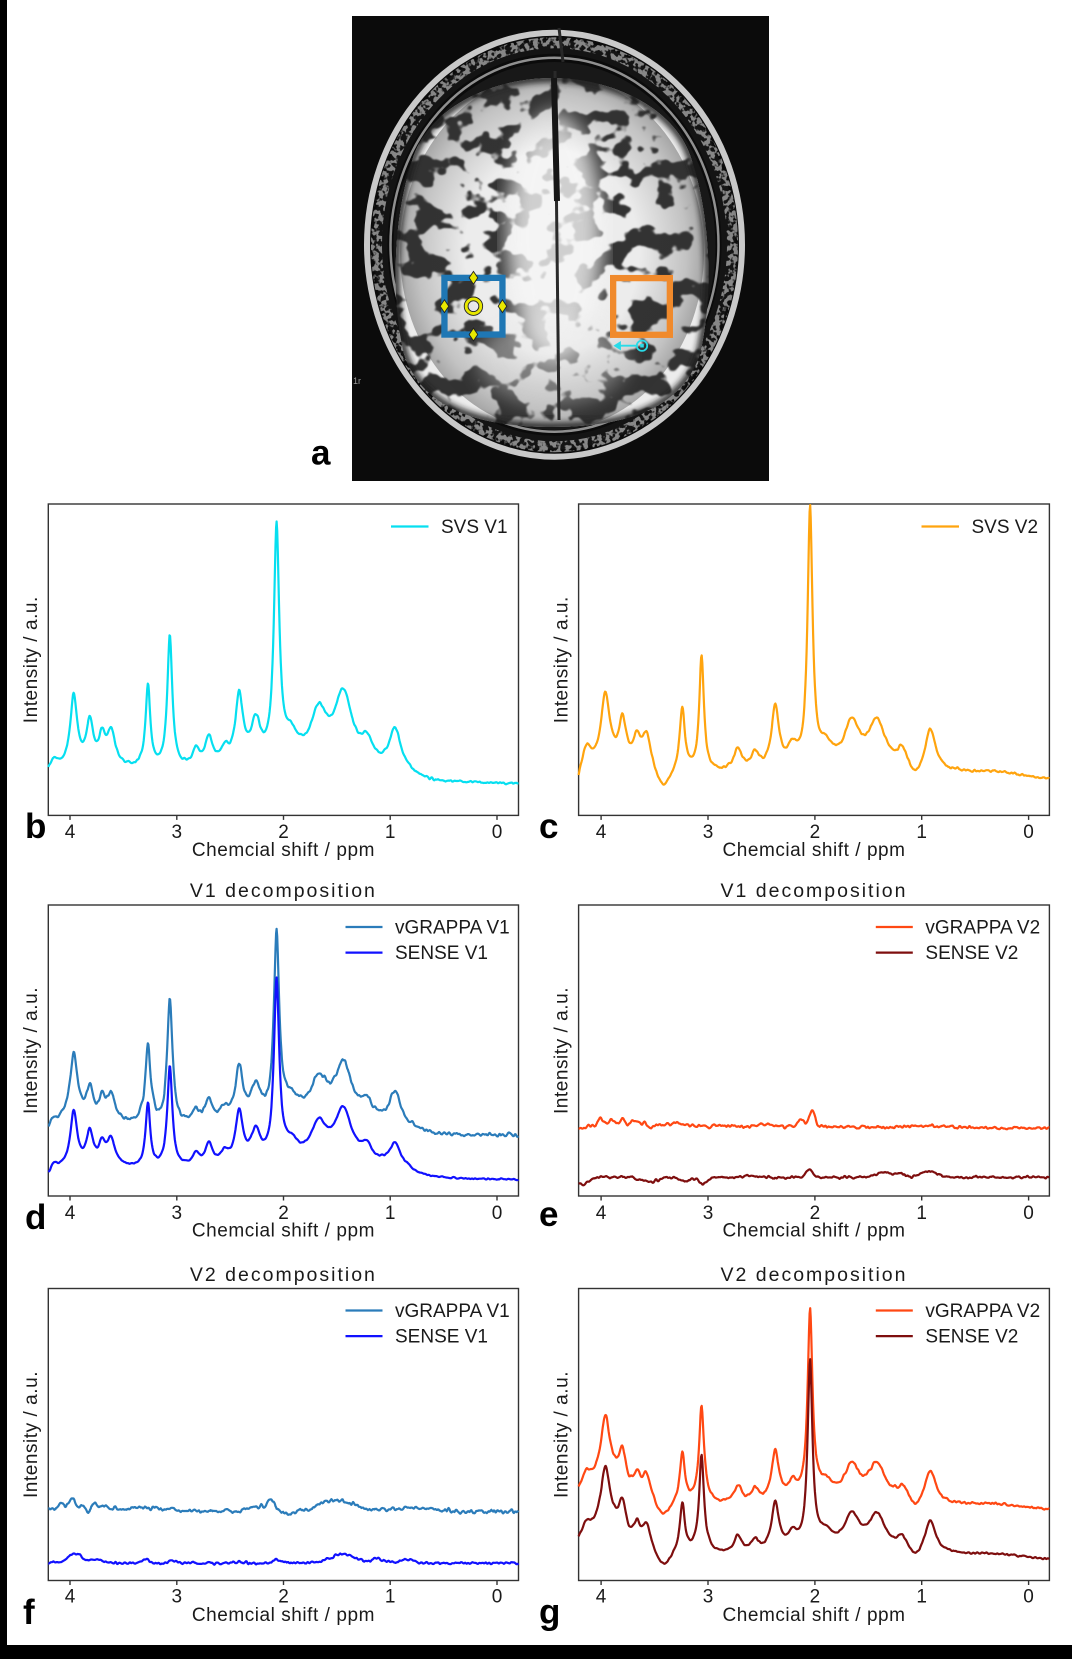  What do you see at coordinates (29, 1612) in the screenshot?
I see `svg-text: f` at bounding box center [29, 1612].